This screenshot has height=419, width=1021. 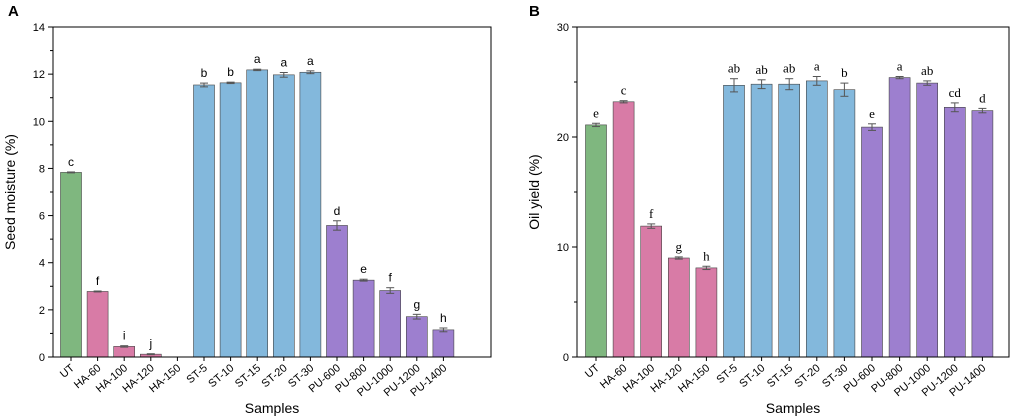 What do you see at coordinates (42, 264) in the screenshot?
I see `y-tick-label: 4` at bounding box center [42, 264].